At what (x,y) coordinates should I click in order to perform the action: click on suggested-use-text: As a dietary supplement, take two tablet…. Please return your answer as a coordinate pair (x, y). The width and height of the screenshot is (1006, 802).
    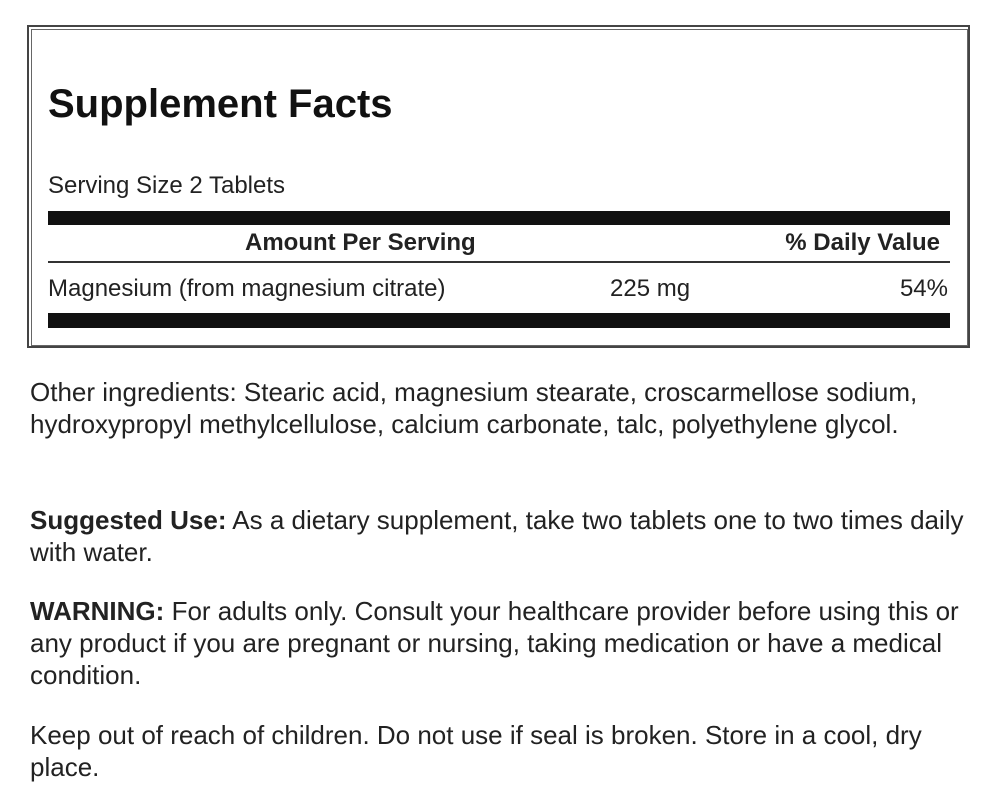
    Looking at the image, I should click on (497, 536).